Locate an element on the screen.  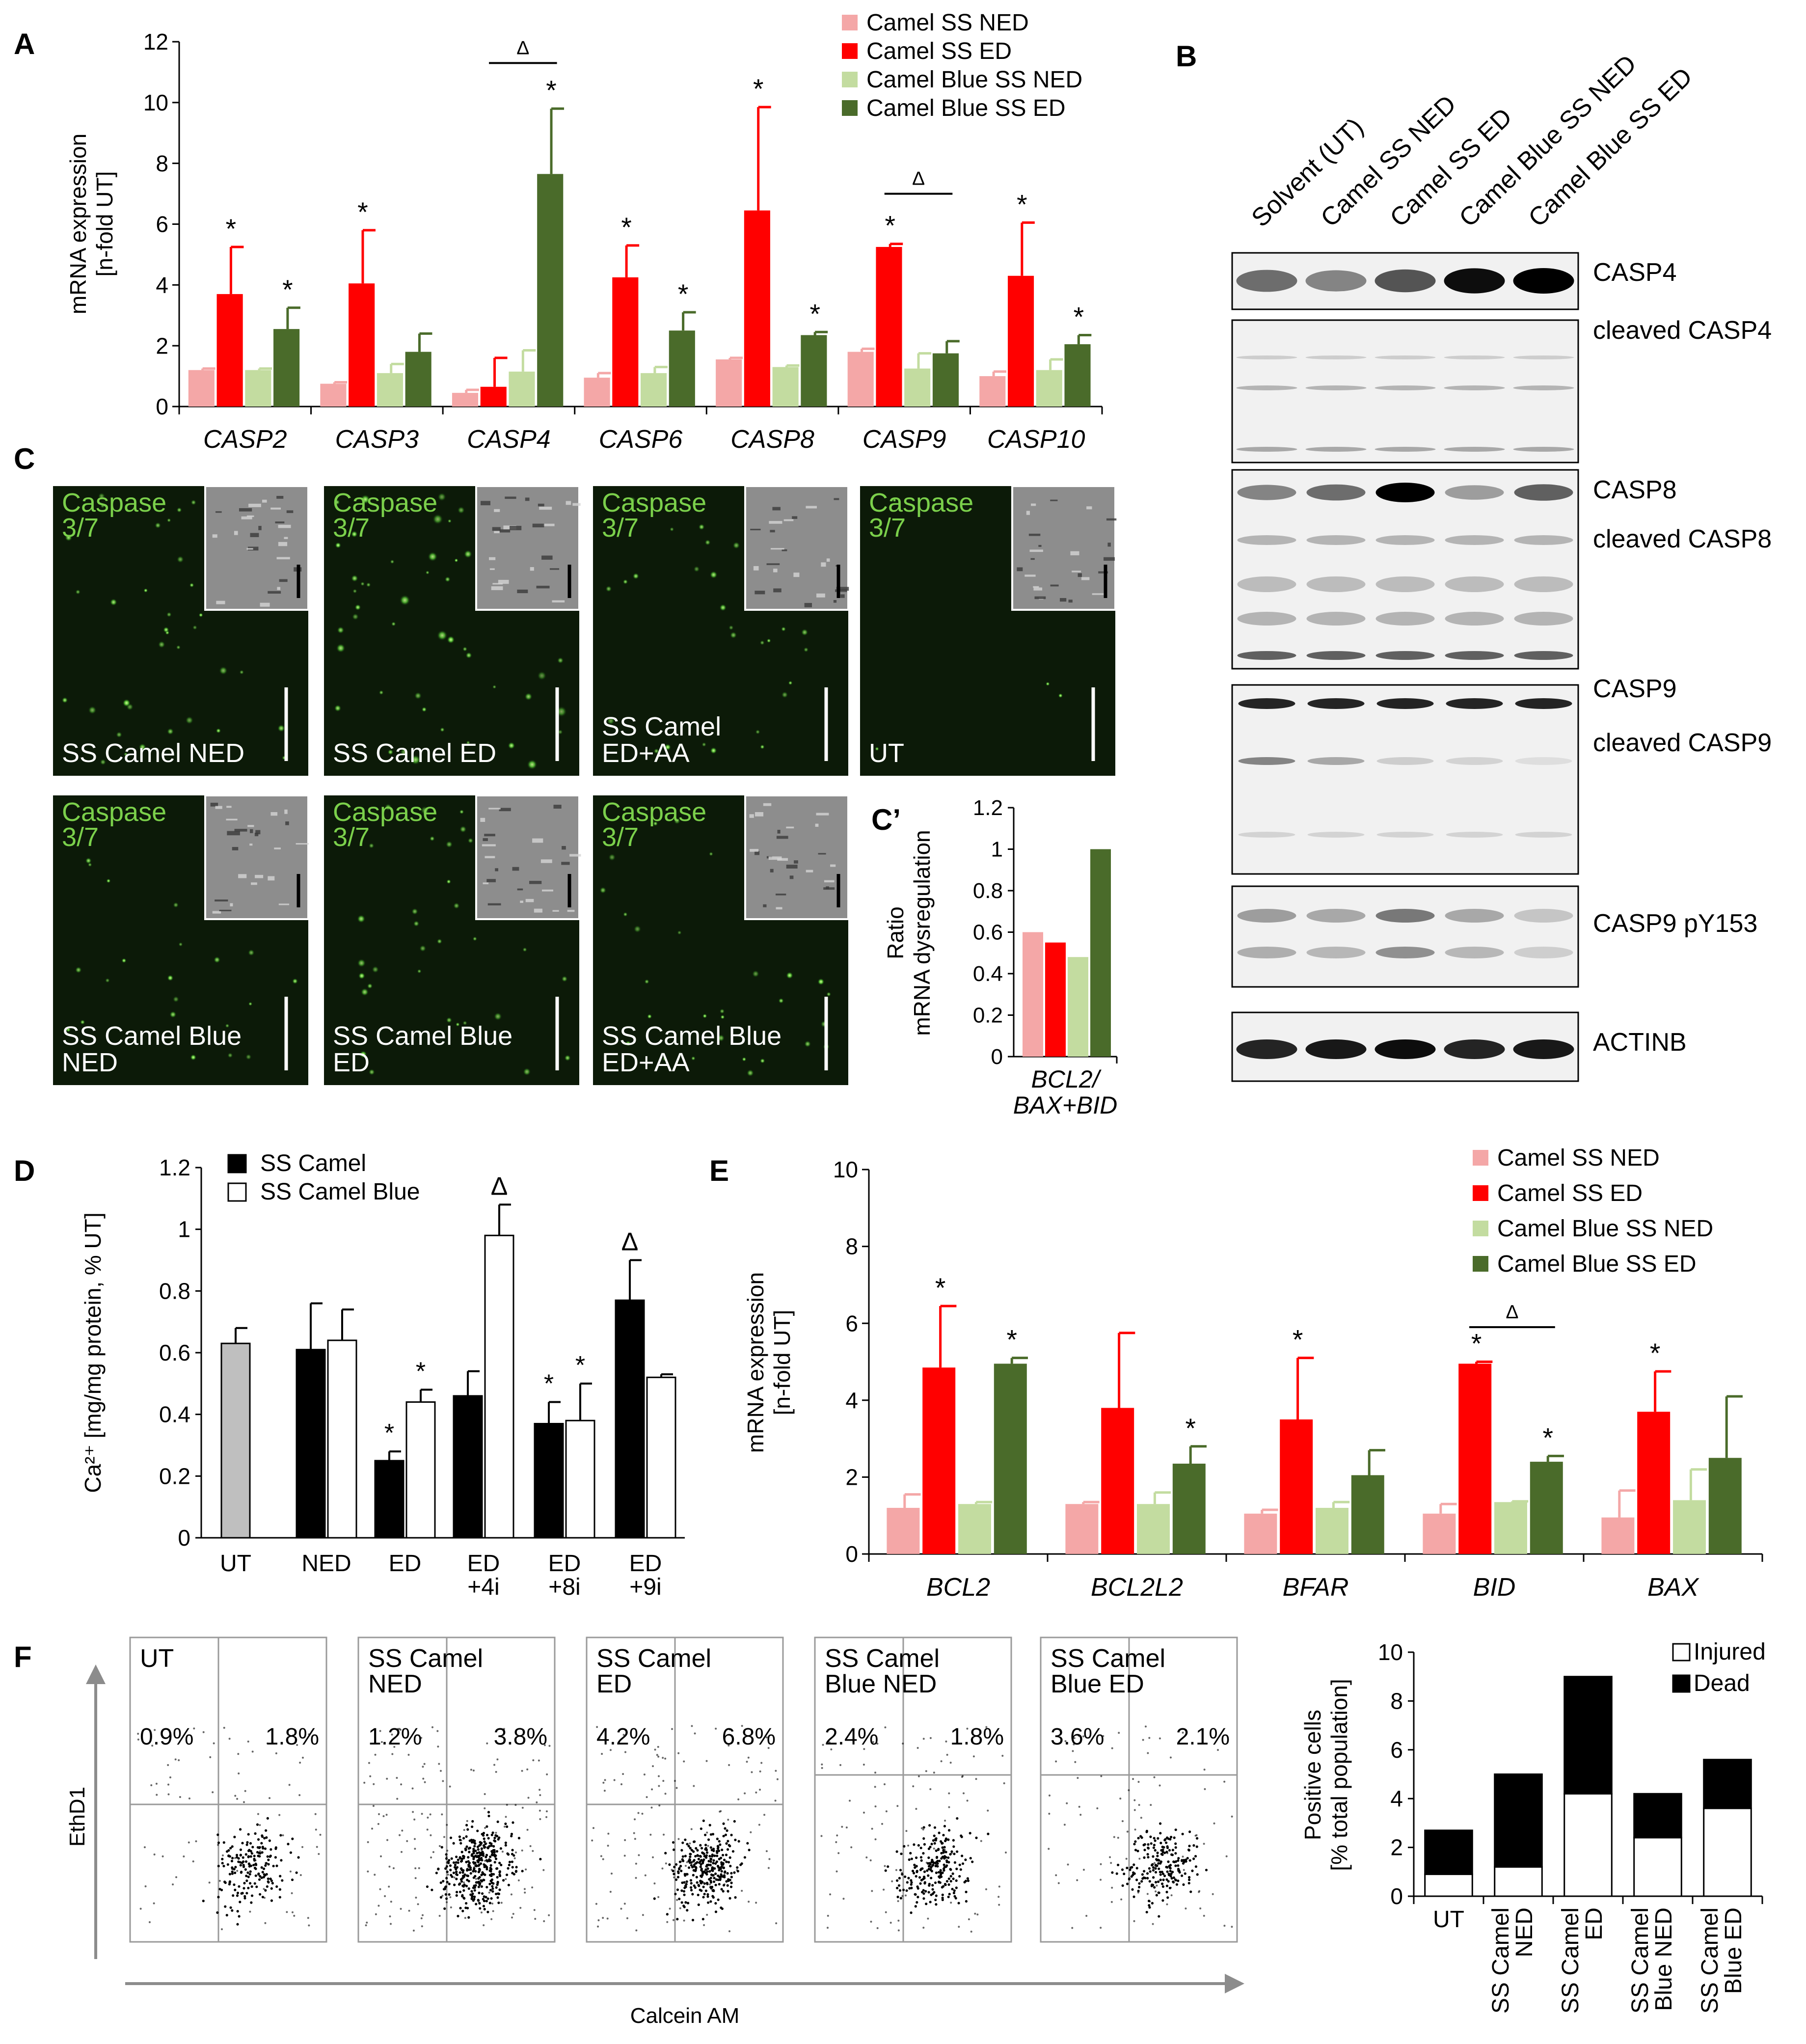
blot-label: CASP4 is located at coordinates (1635, 272).